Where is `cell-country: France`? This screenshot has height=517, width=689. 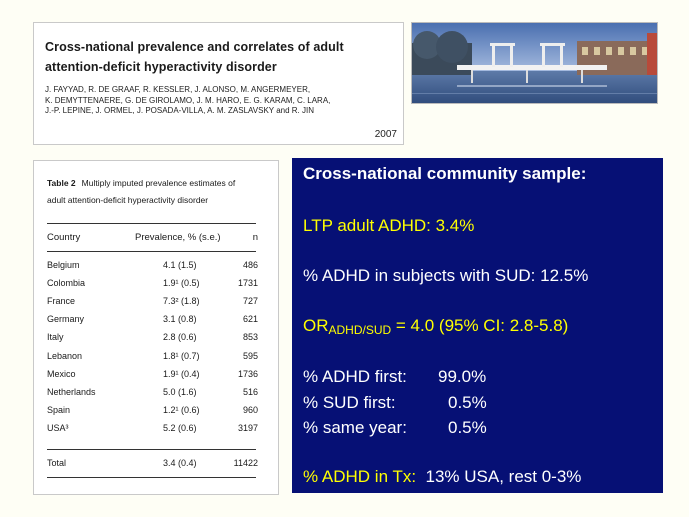 cell-country: France is located at coordinates (61, 301).